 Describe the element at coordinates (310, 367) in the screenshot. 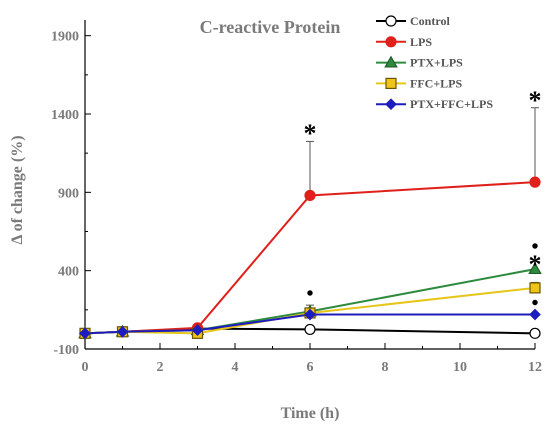

I see `x-tick-label: 6` at that location.